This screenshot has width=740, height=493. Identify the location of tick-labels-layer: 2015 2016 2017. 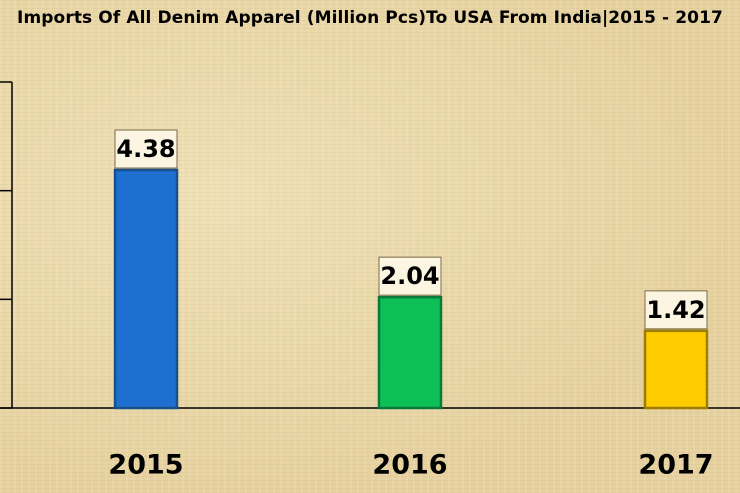
(410, 465).